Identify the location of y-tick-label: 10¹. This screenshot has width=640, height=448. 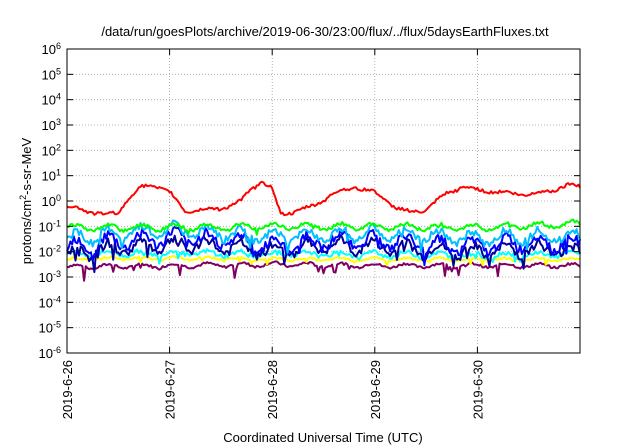
(51, 176).